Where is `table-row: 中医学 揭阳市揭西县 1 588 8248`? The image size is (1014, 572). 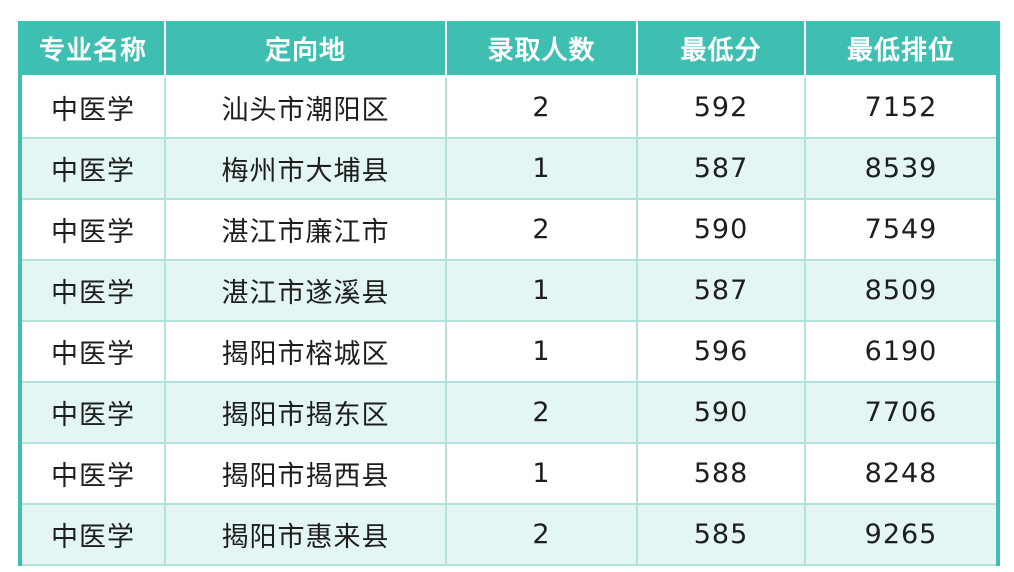 table-row: 中医学 揭阳市揭西县 1 588 8248 is located at coordinates (509, 474).